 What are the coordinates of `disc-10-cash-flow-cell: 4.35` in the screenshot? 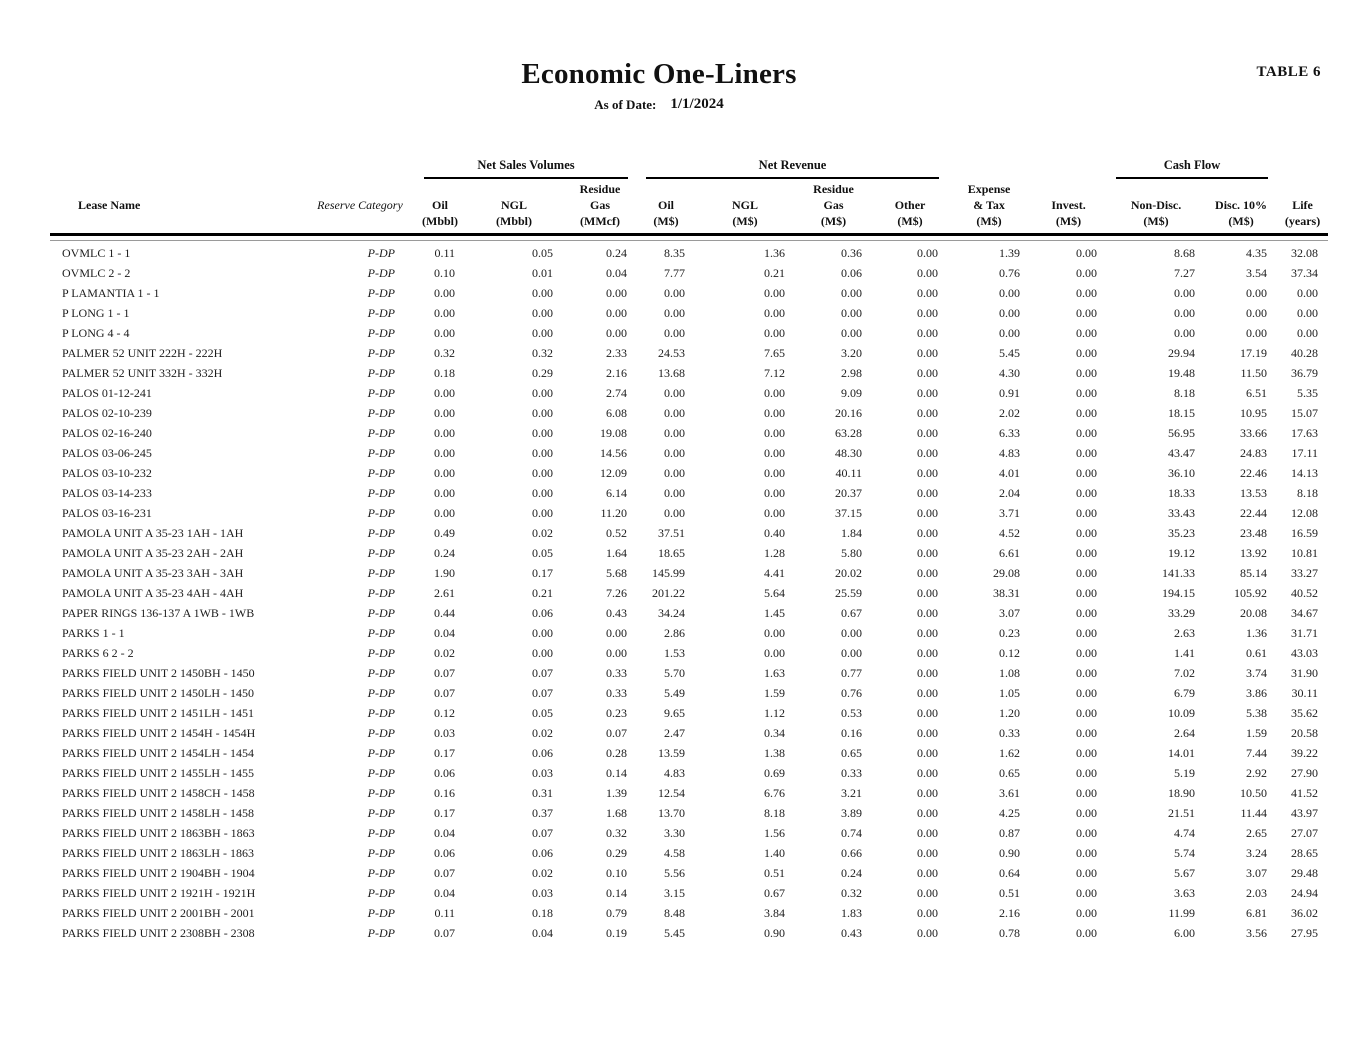 It's located at (1257, 253).